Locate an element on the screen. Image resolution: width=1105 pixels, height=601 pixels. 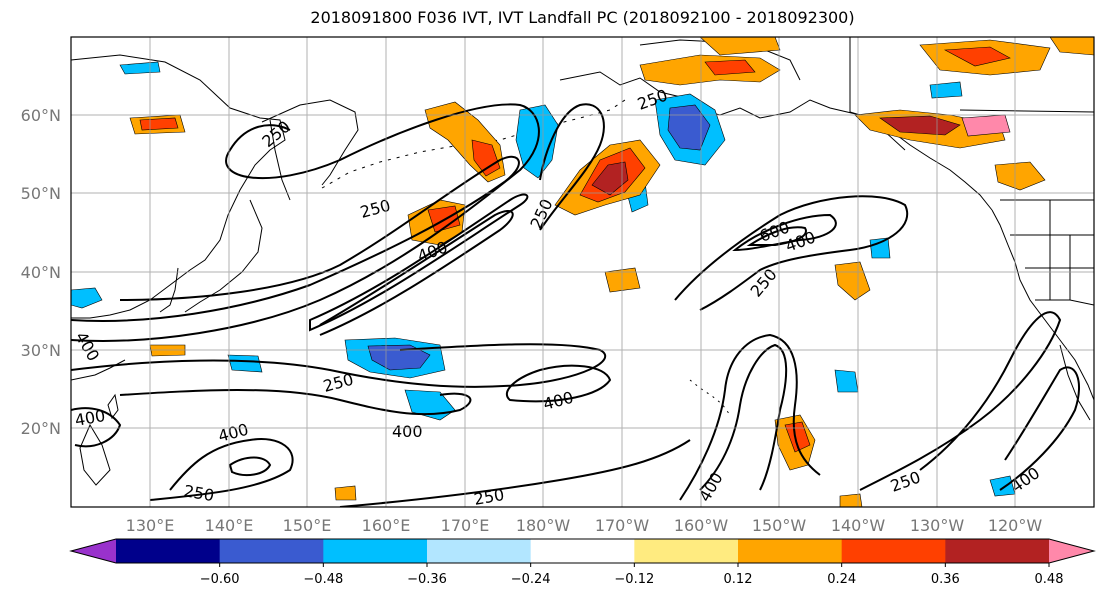
positive-patch-kamchatka-core is located at coordinates (486, 158).